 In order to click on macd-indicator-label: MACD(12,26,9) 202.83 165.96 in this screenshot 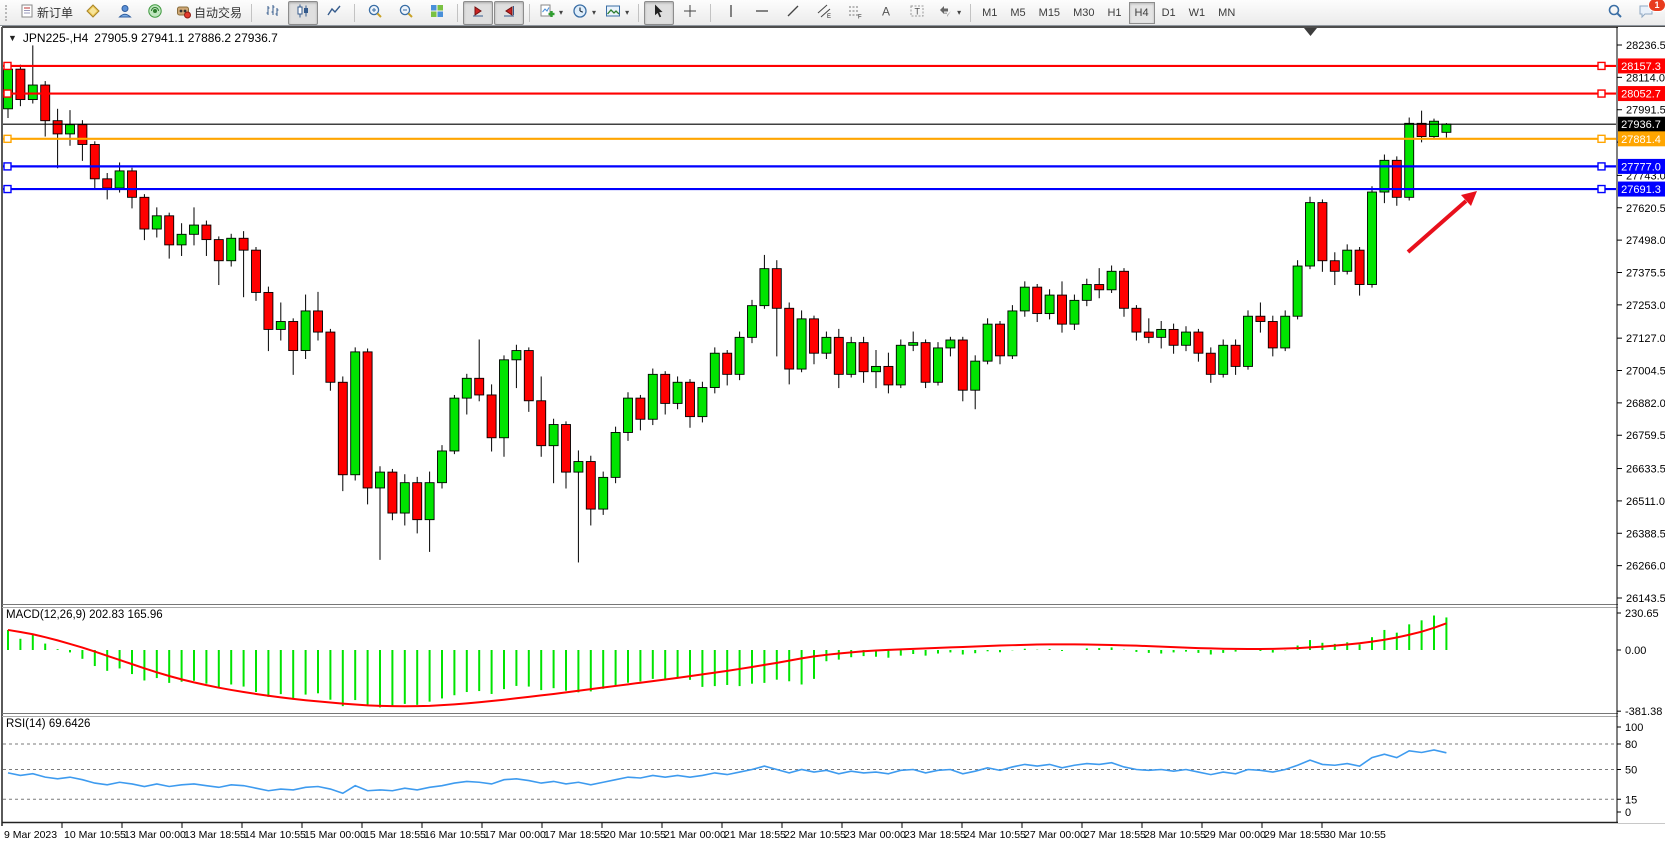, I will do `click(84, 615)`.